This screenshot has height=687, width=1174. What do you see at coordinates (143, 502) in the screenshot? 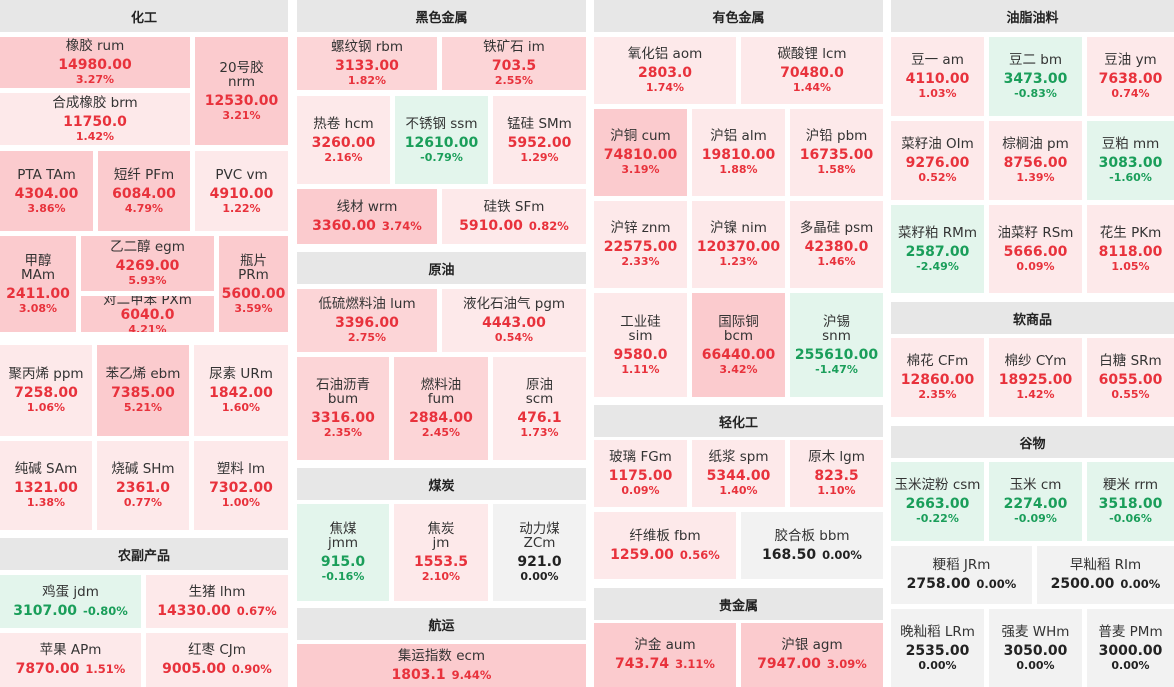
I see `change-percent: 0.77%` at bounding box center [143, 502].